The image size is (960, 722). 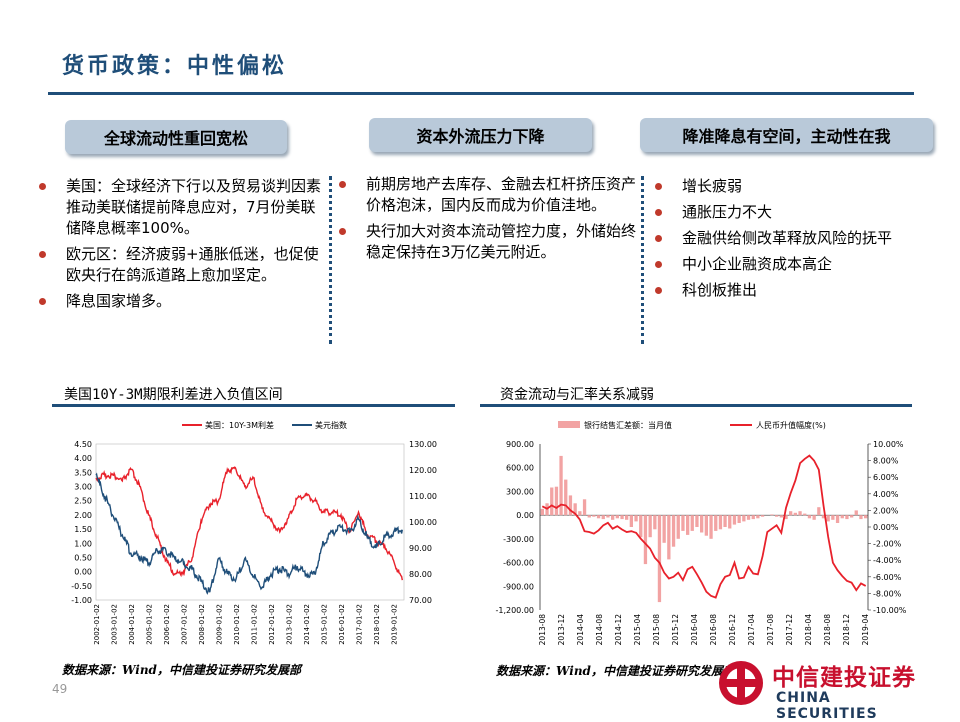 I want to click on y-tick-label-left: 900.00, so click(x=520, y=444).